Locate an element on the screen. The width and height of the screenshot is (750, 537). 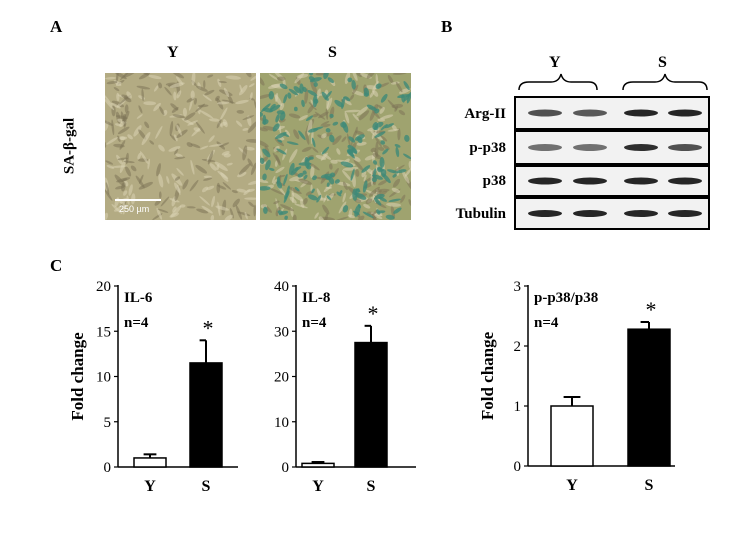
chart-n-label: n=4 is located at coordinates (546, 323).